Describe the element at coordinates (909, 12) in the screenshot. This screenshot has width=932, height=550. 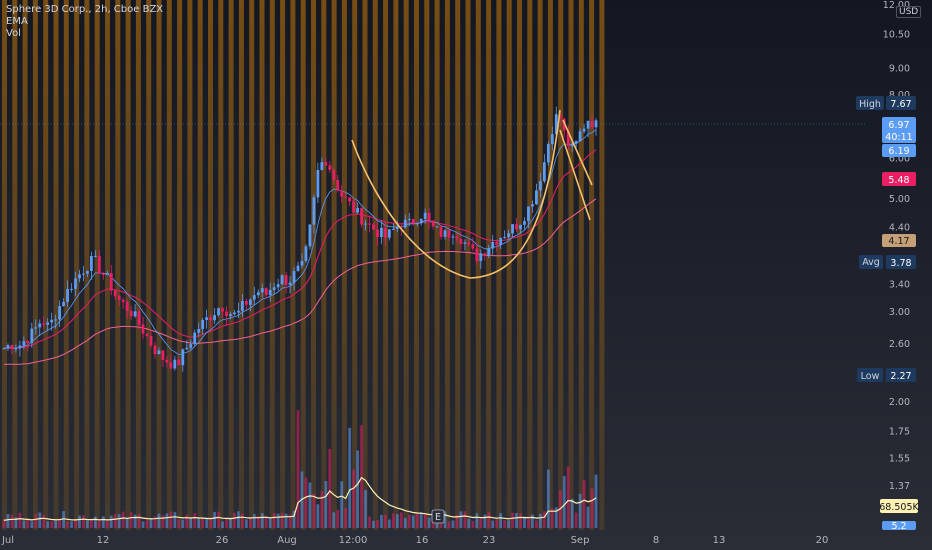
I see `currency-label: USD` at that location.